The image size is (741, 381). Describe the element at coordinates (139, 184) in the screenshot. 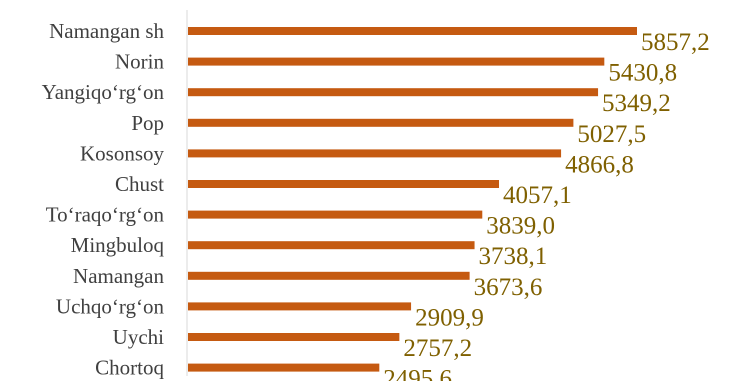

I see `category-label-6: Chust` at that location.